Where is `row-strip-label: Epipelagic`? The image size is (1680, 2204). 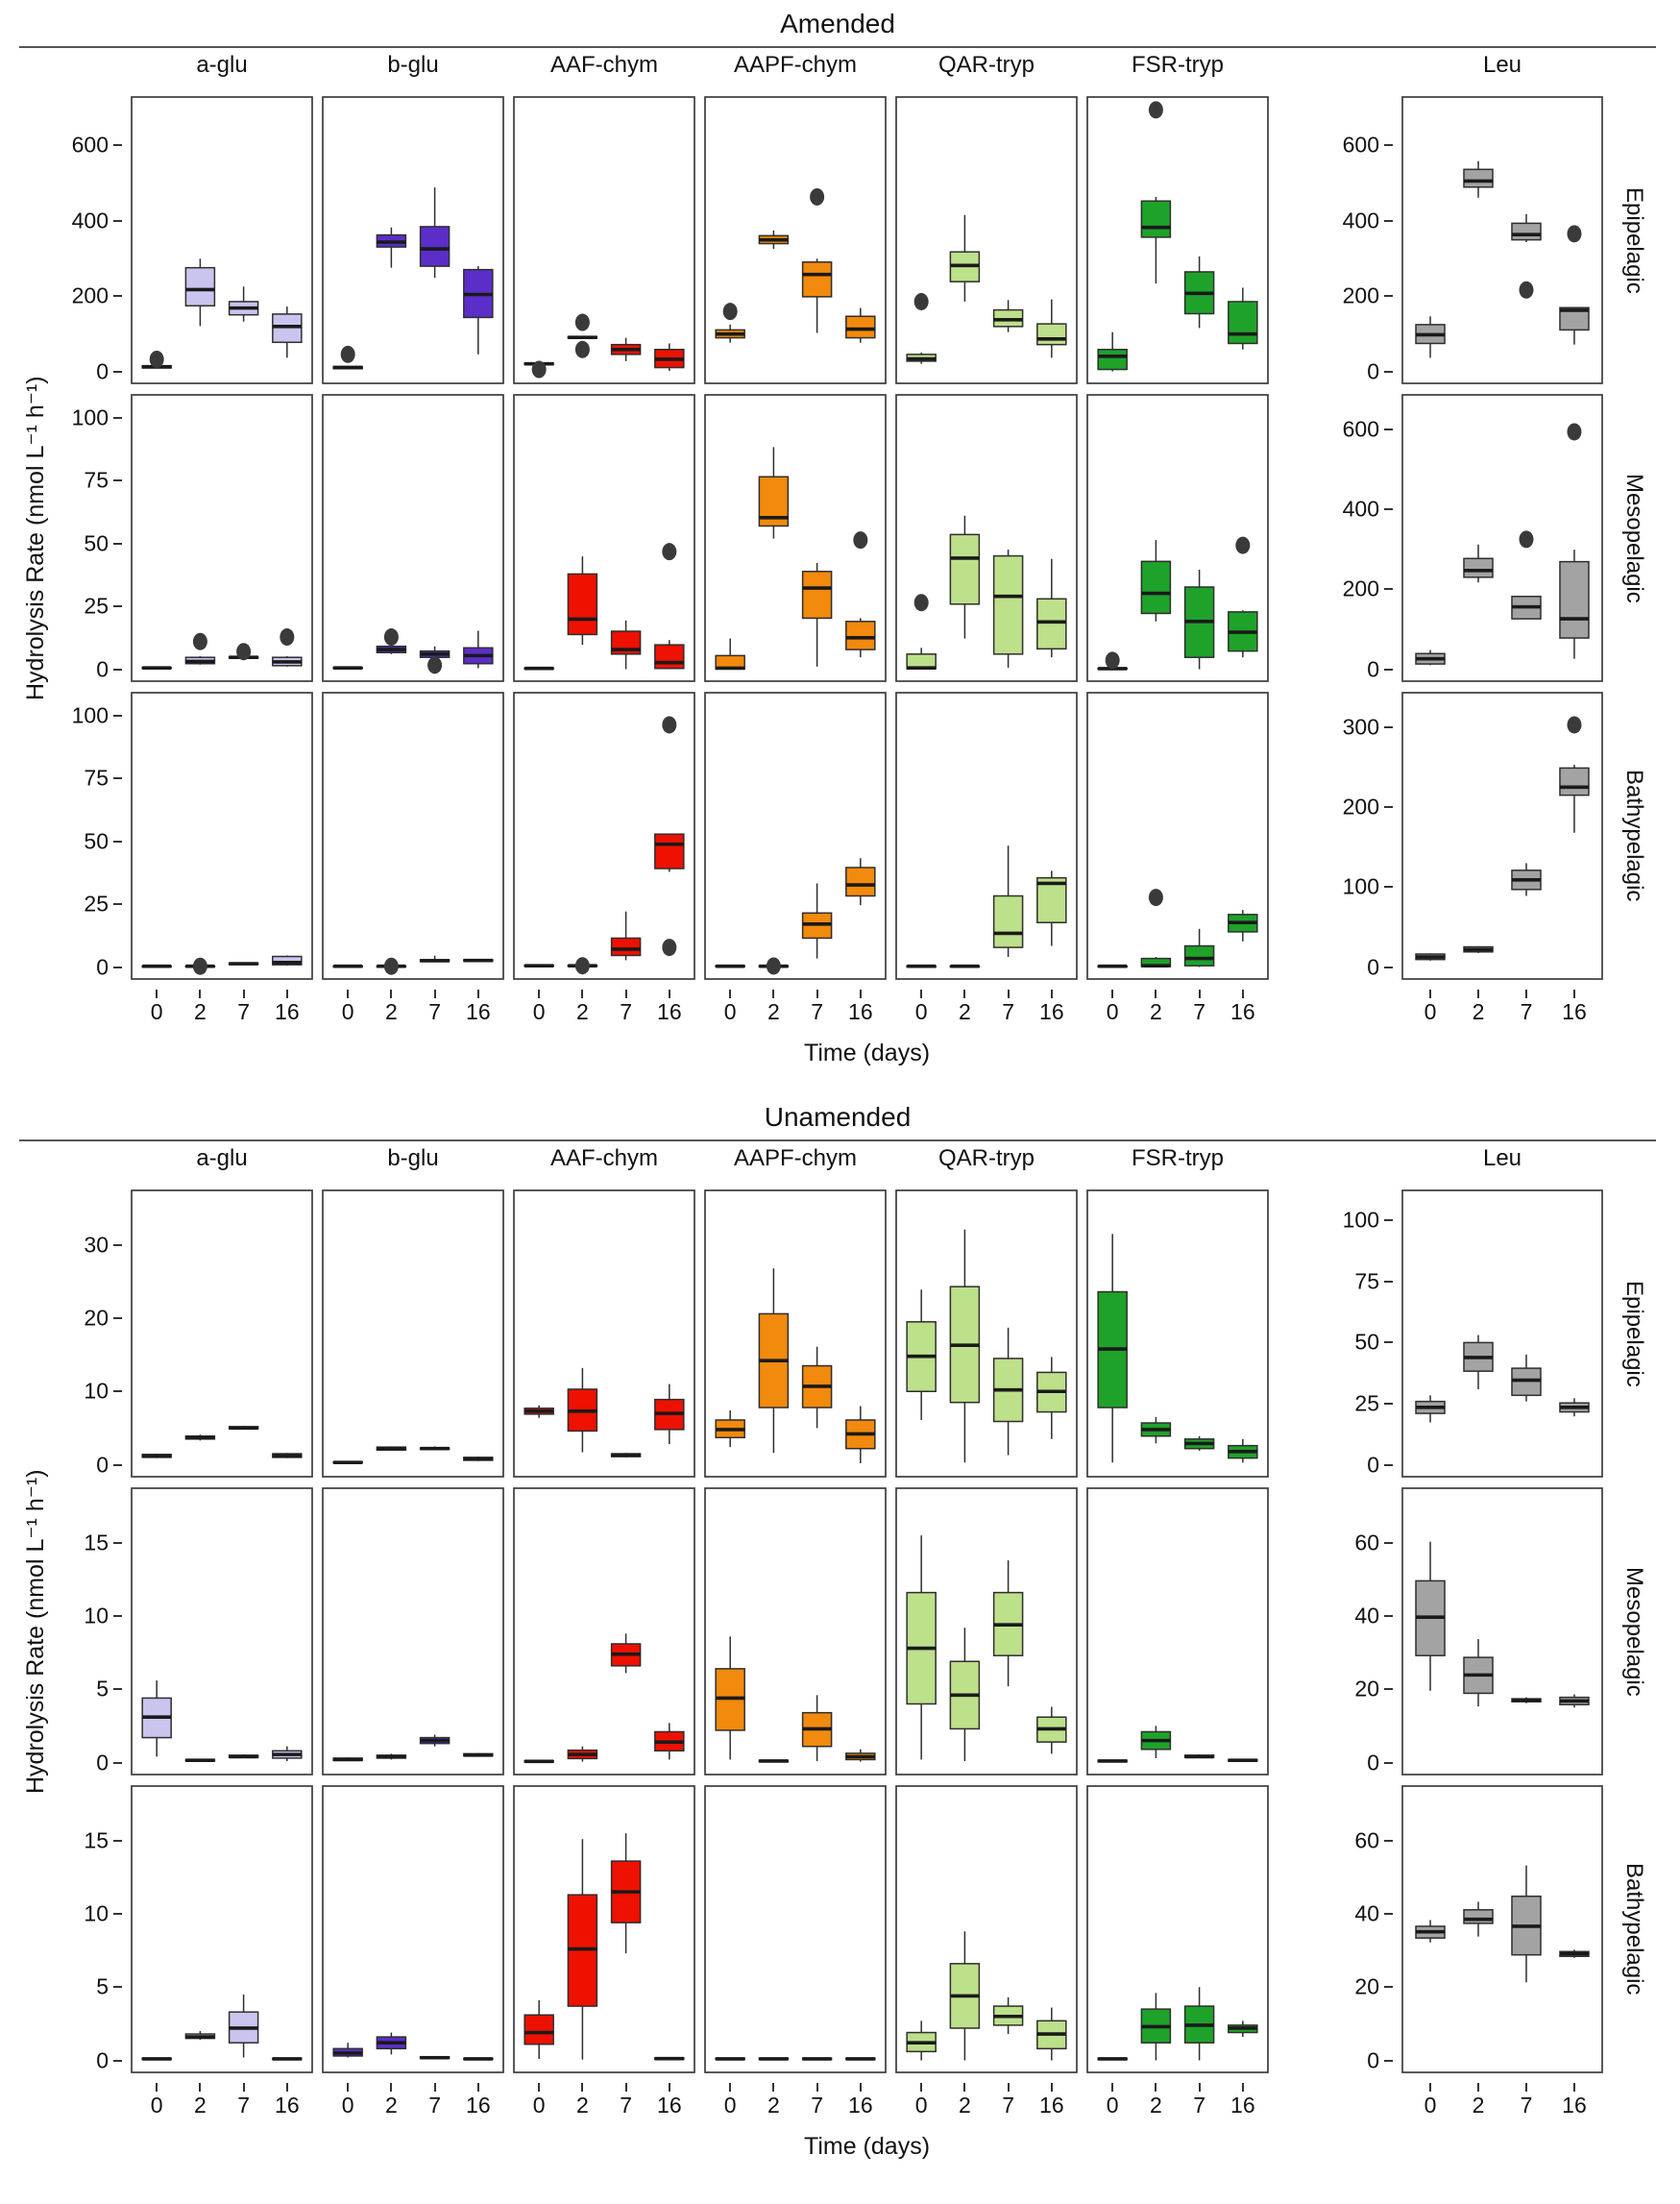
row-strip-label: Epipelagic is located at coordinates (1634, 1333).